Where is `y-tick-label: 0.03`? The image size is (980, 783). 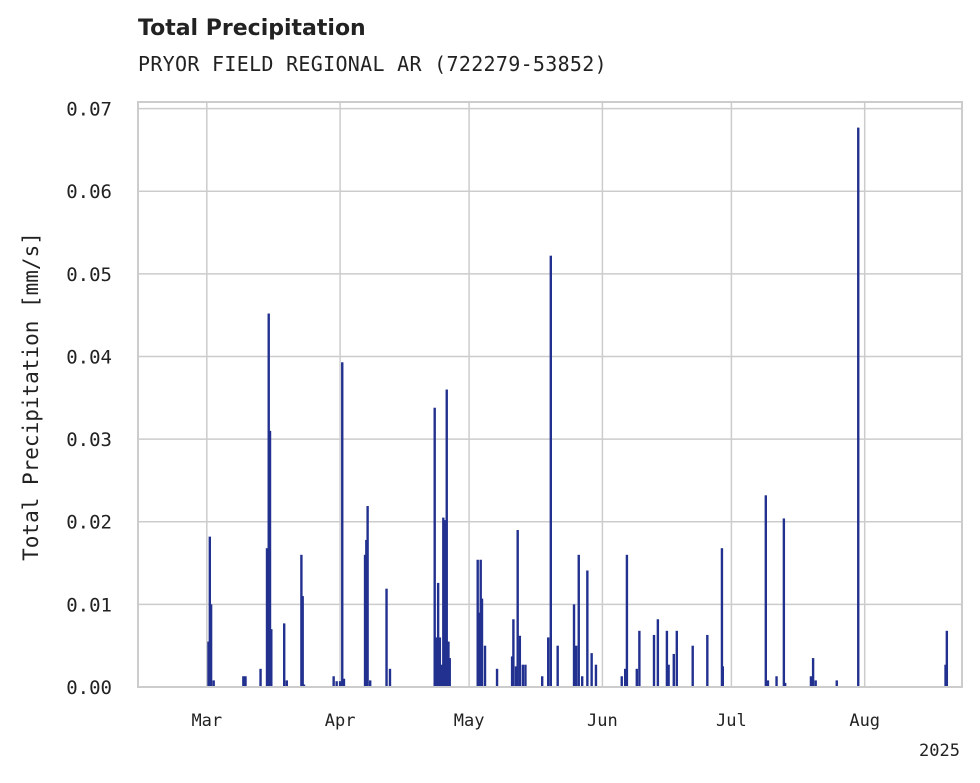 y-tick-label: 0.03 is located at coordinates (89, 440).